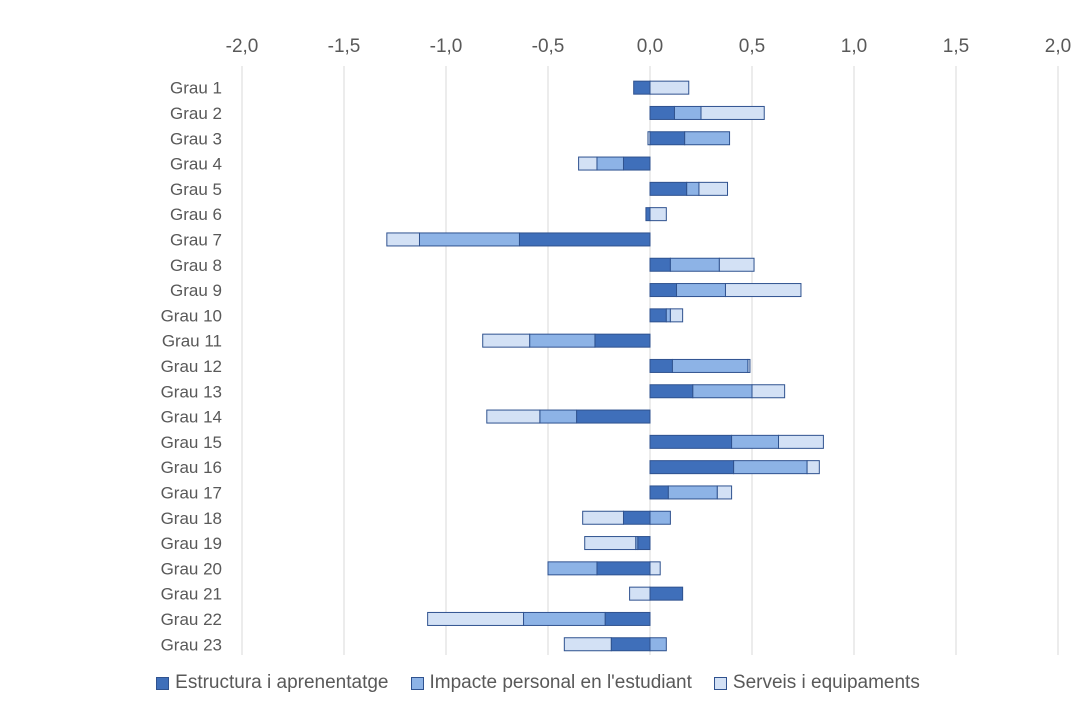  Describe the element at coordinates (191, 442) in the screenshot. I see `category-label: Grau 15` at that location.